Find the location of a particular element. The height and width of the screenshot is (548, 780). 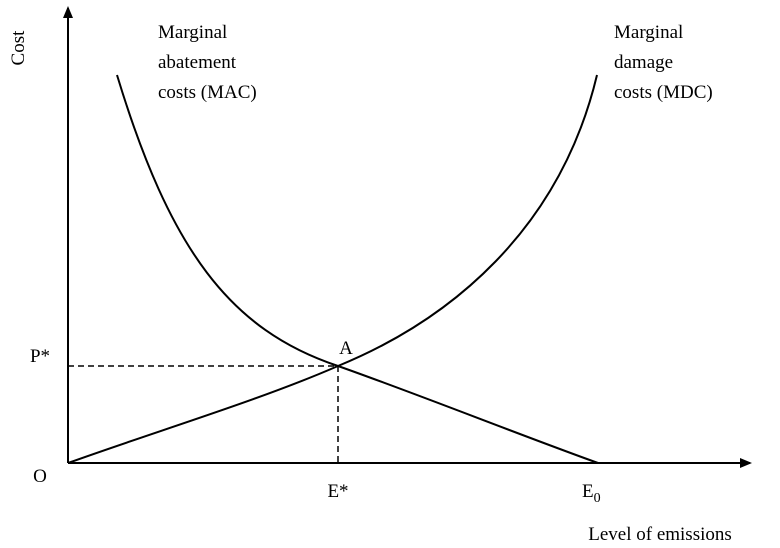

max-emissions-base: E is located at coordinates (588, 491).